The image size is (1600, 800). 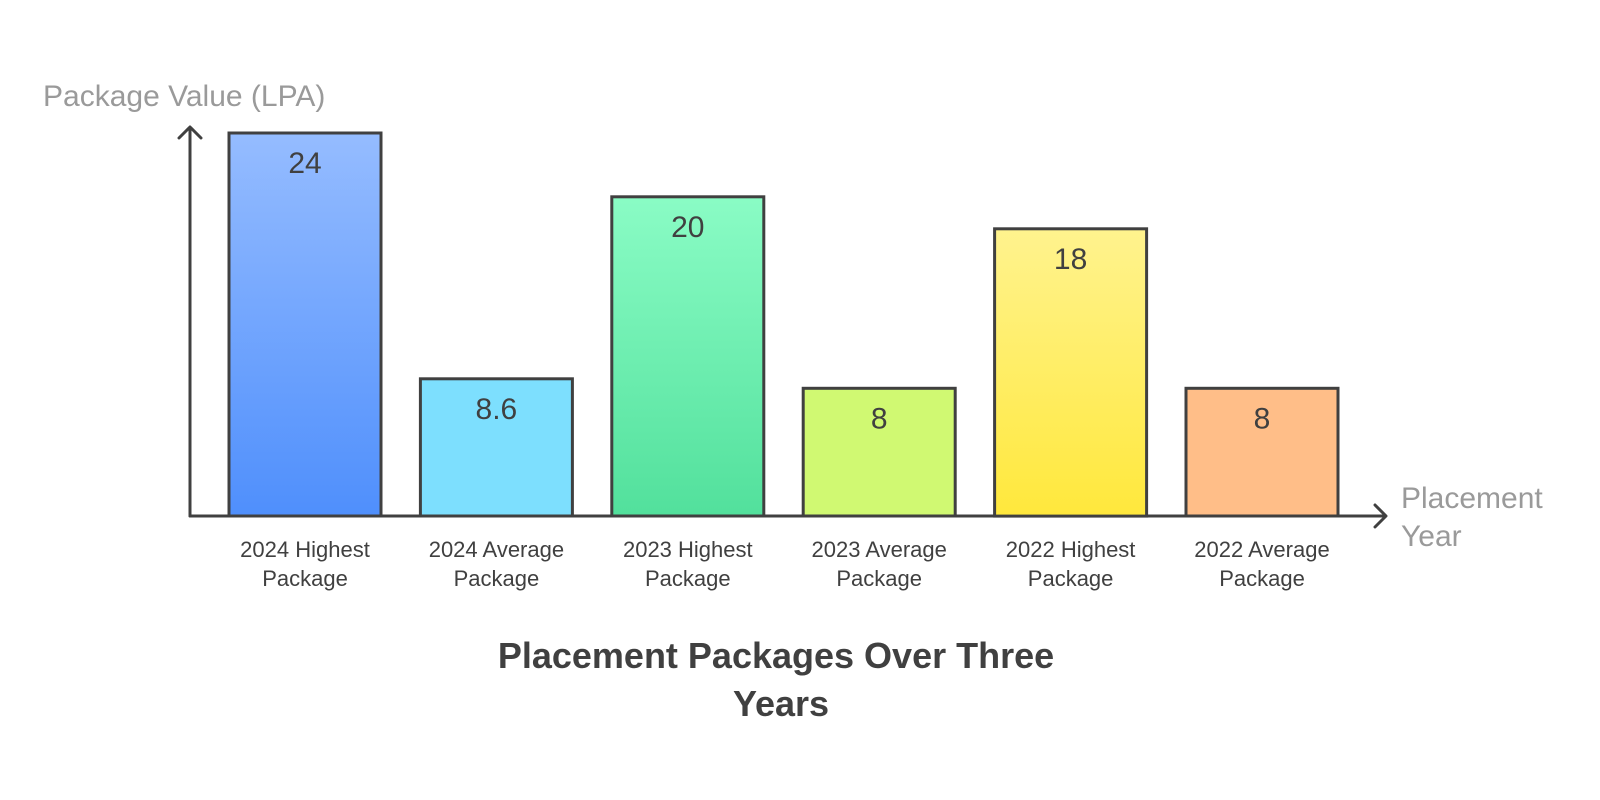 I want to click on x-axis-title-line-1: Placement, so click(x=1472, y=498).